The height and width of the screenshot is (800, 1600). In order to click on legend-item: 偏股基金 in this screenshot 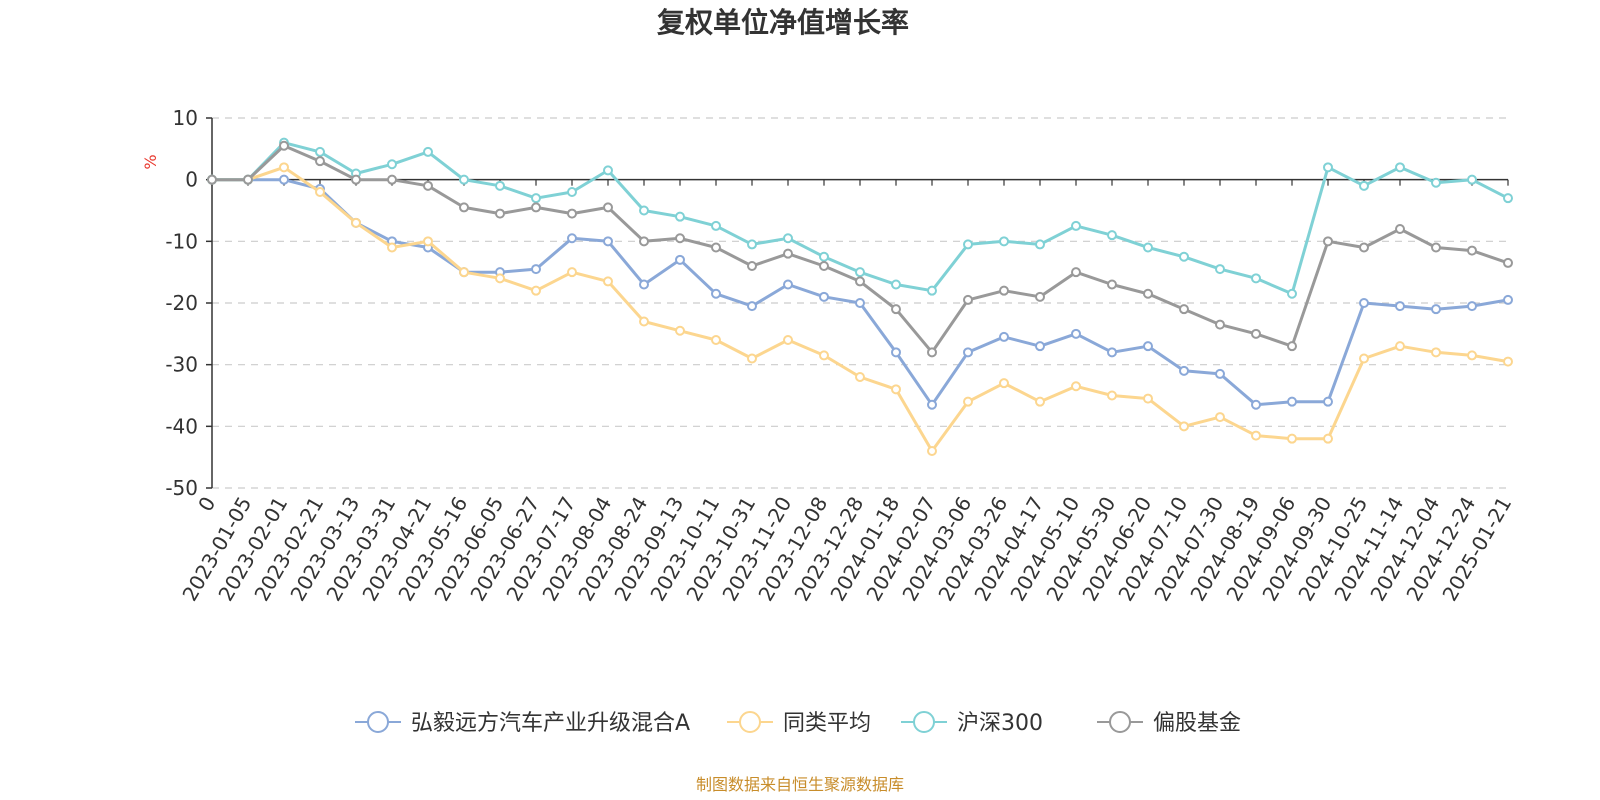, I will do `click(1169, 723)`.